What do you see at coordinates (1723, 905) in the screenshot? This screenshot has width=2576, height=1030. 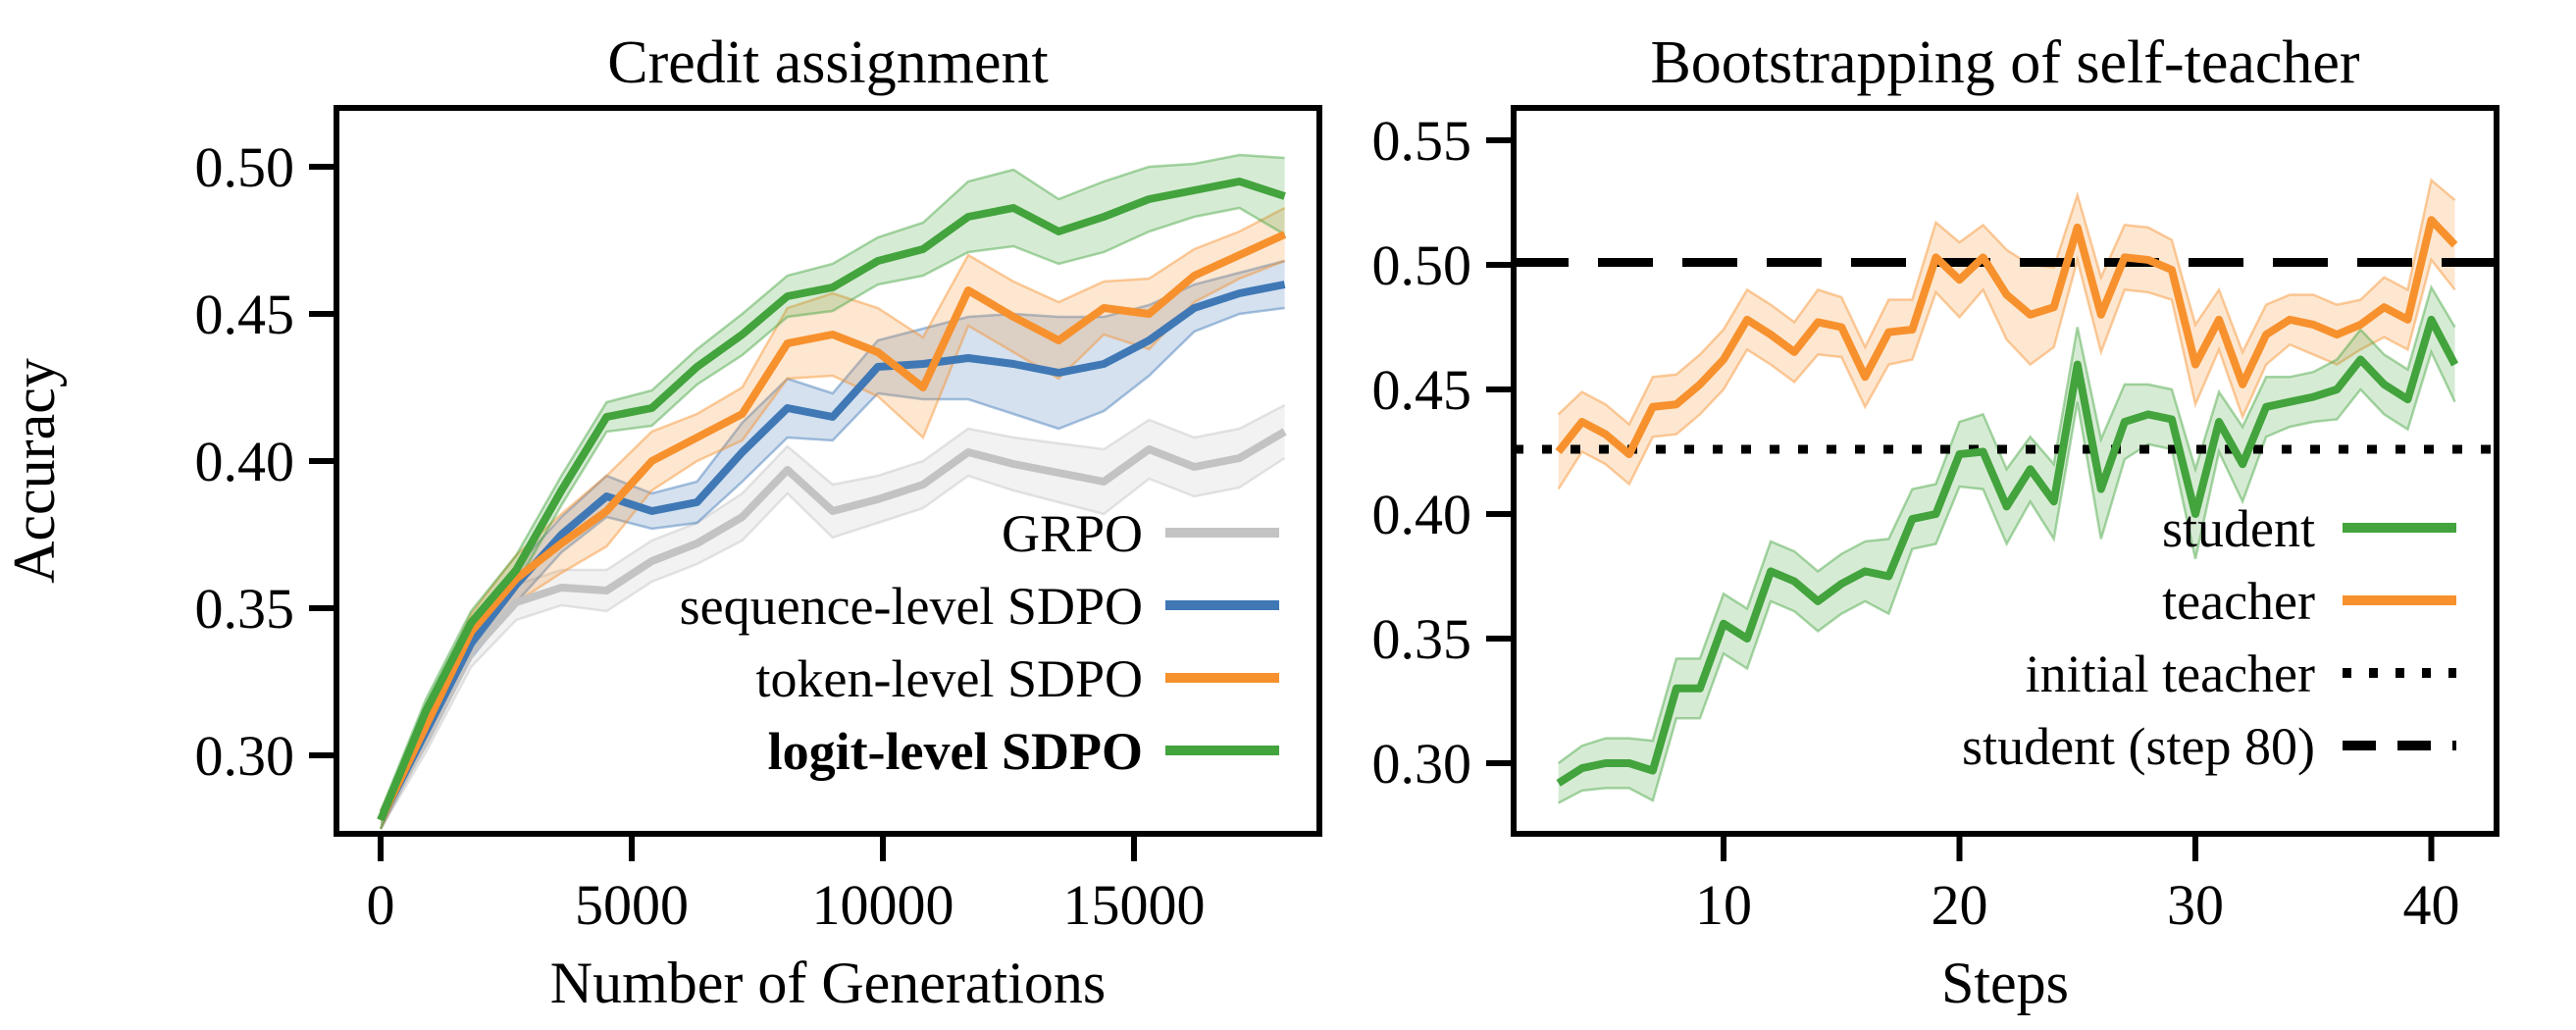 I see `x-tick-label: 10` at bounding box center [1723, 905].